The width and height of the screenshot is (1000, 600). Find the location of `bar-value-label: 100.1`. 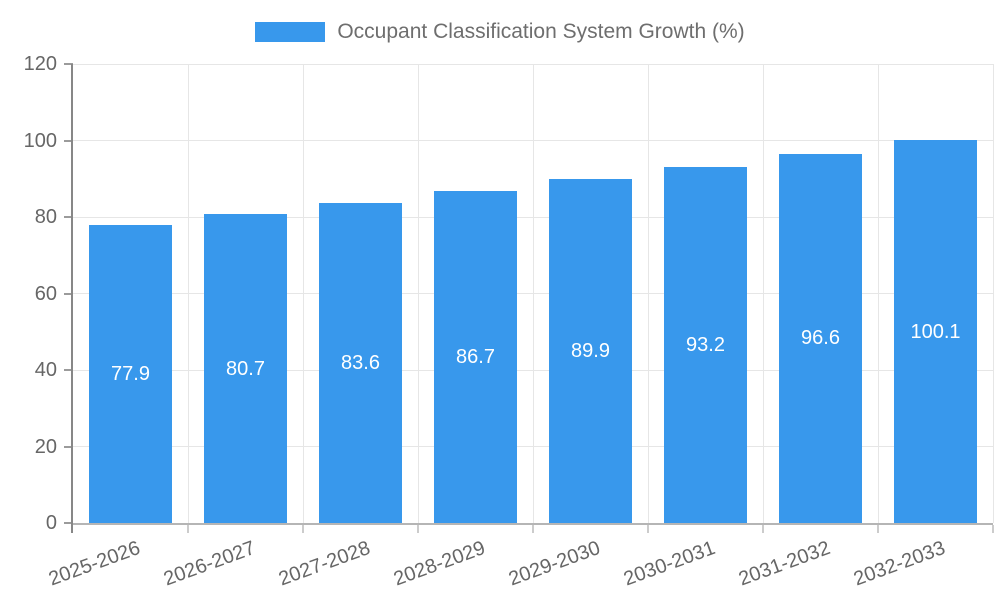

bar-value-label: 100.1 is located at coordinates (935, 331).